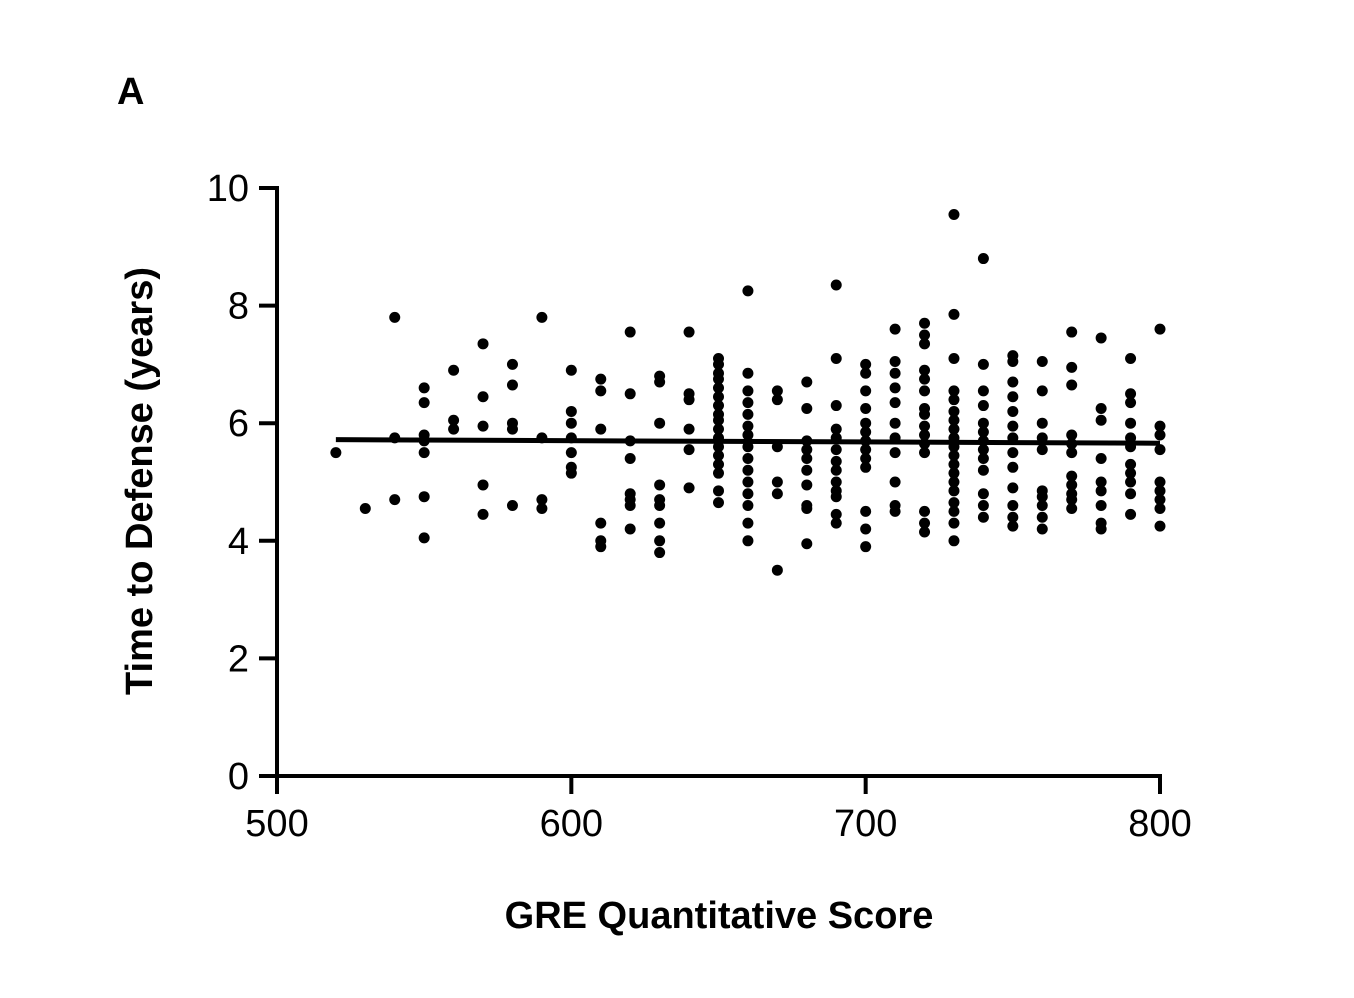 This screenshot has height=998, width=1354. What do you see at coordinates (1159, 824) in the screenshot?
I see `x-tick-label: 800` at bounding box center [1159, 824].